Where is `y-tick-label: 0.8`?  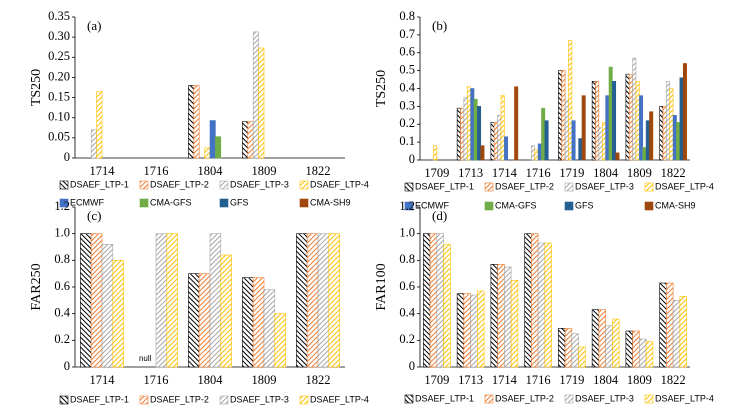
y-tick-label: 0.8 is located at coordinates (62, 259).